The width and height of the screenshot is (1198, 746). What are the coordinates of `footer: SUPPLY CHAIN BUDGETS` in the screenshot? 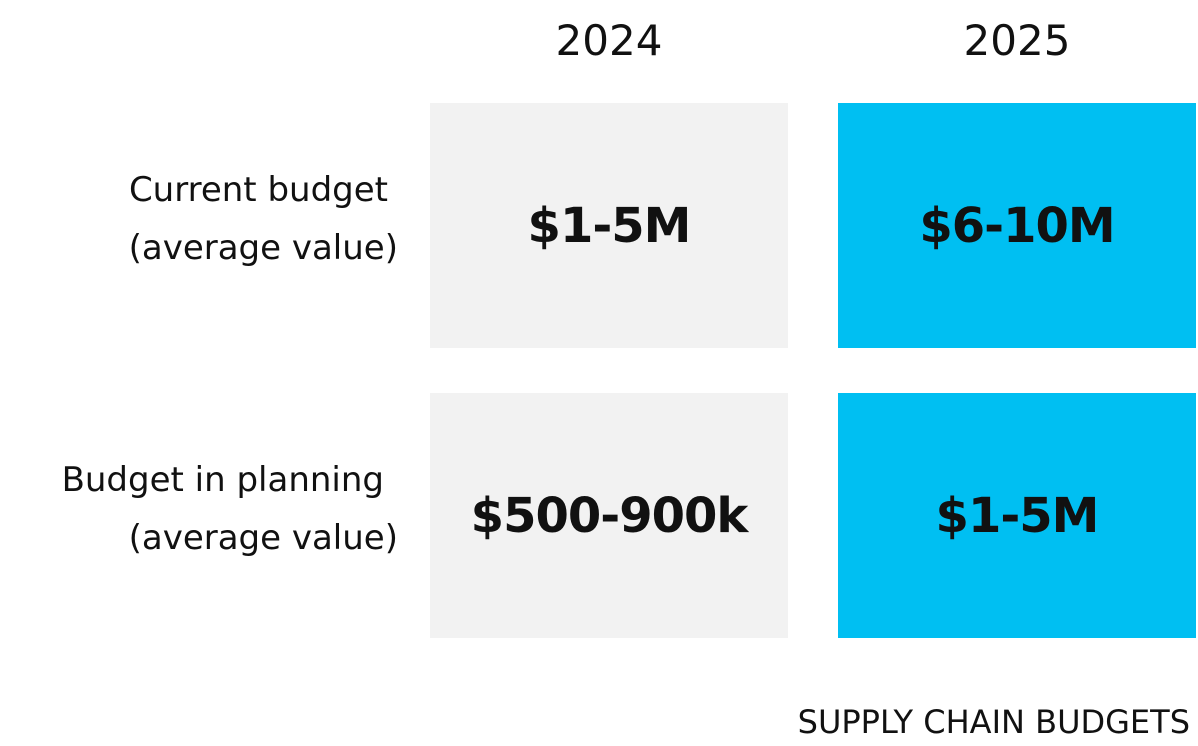 It's located at (993, 722).